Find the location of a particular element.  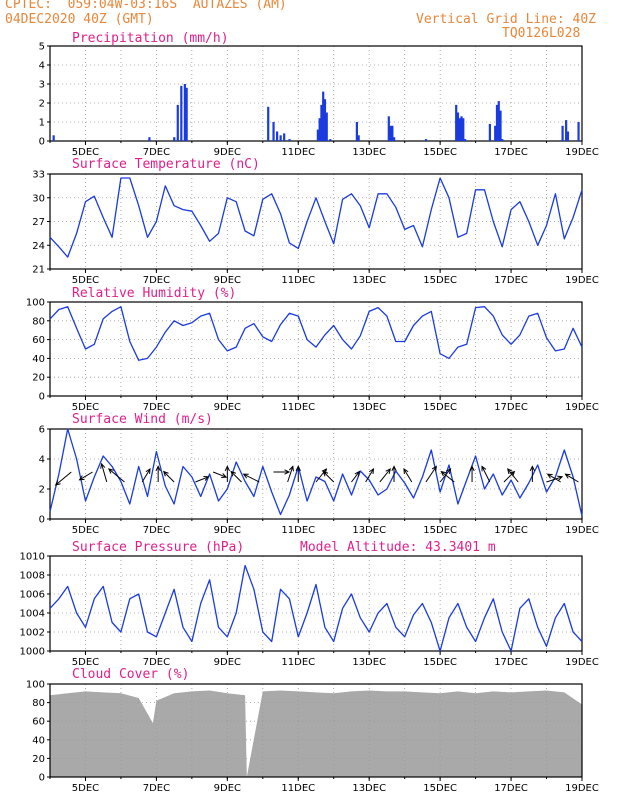

panel-title-precipitation: Precipitation (mm/h) is located at coordinates (150, 38).